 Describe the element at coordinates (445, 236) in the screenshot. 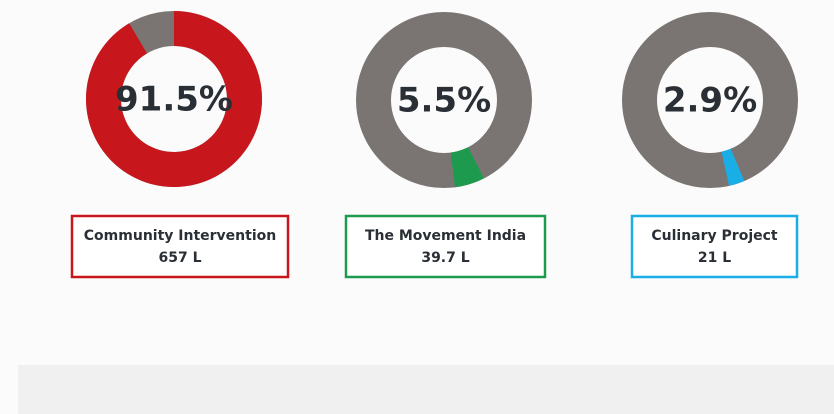

I see `legend-name: The Movement India` at that location.